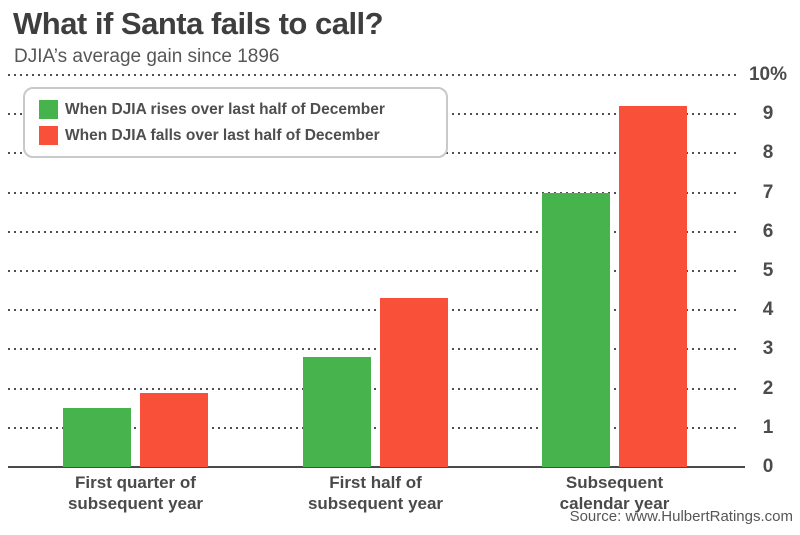 Image resolution: width=800 pixels, height=535 pixels. Describe the element at coordinates (414, 382) in the screenshot. I see `bar-falls-group2` at that location.